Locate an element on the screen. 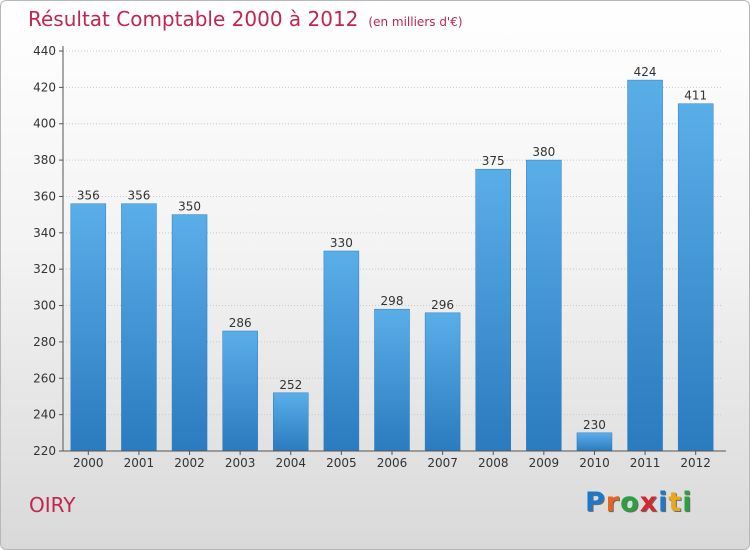 This screenshot has width=750, height=550. x-tick-label: 2001 is located at coordinates (139, 463).